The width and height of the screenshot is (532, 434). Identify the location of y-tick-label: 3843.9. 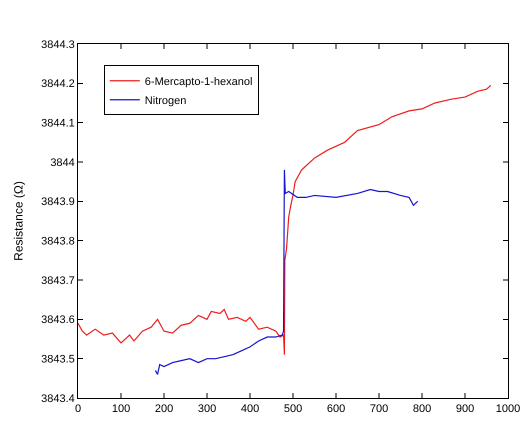
(58, 202).